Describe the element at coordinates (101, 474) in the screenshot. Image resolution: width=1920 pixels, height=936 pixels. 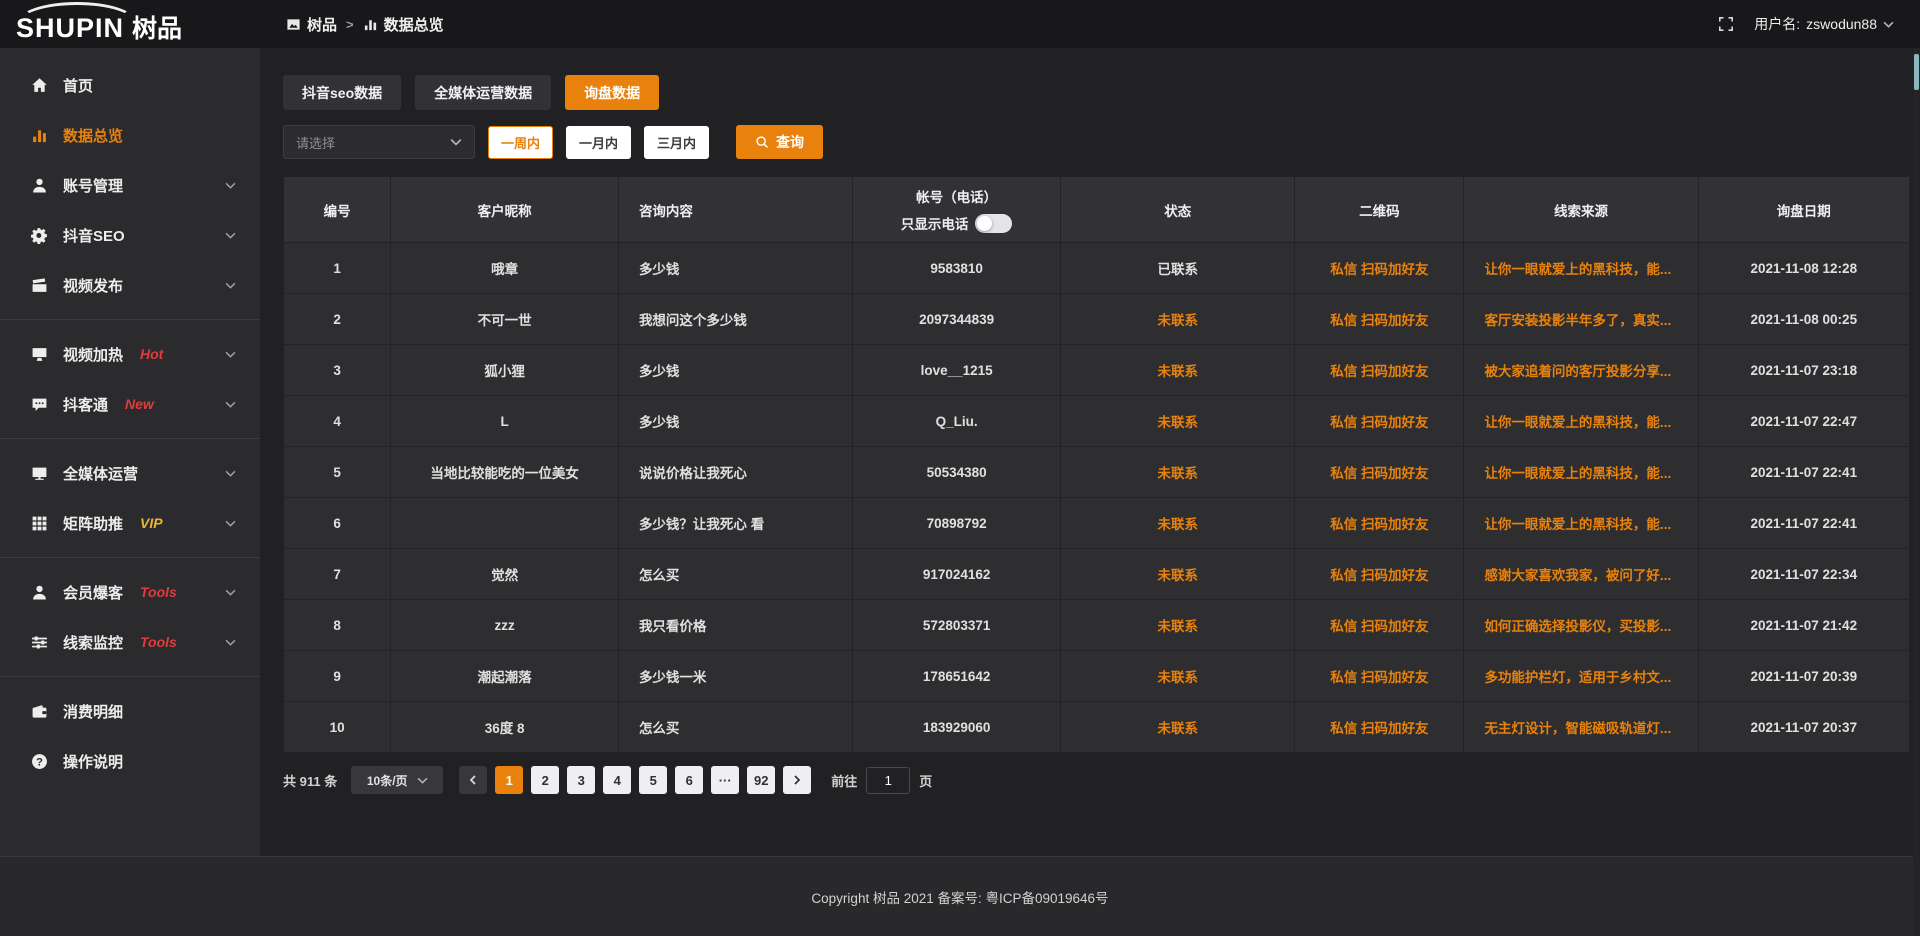
I see `sidebar-item-label: 全媒体运营` at that location.